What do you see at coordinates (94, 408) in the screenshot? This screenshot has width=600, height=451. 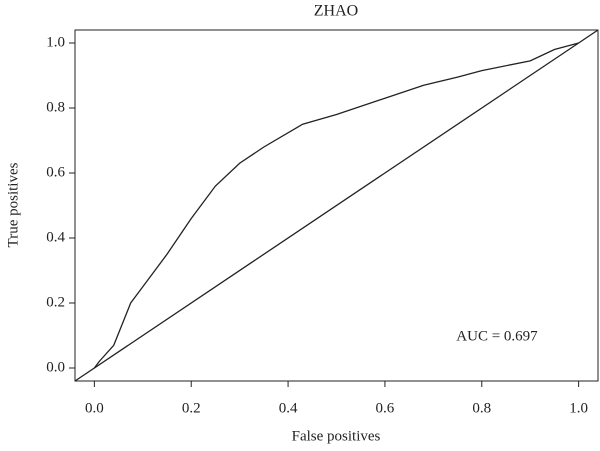 I see `x-tick-label: 0.0` at bounding box center [94, 408].